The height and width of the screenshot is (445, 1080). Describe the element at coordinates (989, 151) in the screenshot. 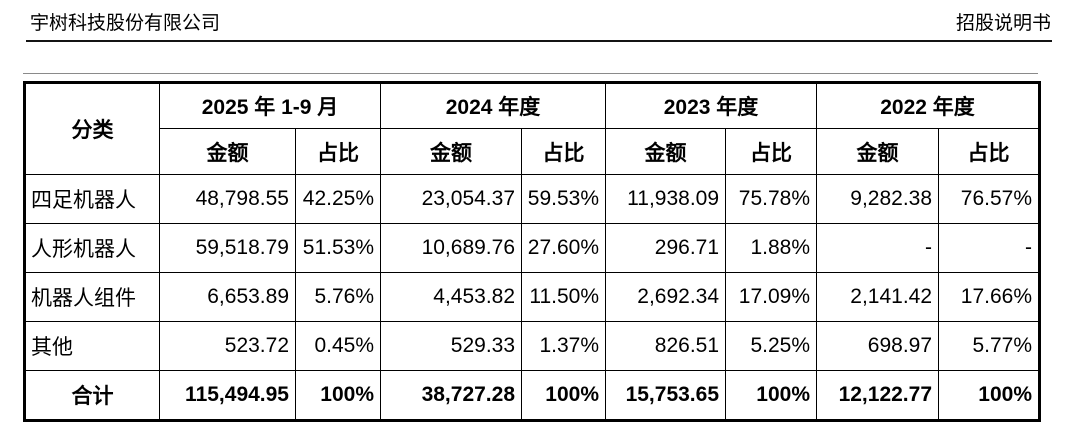

I see `column-header-ratio-2022: 占比` at that location.